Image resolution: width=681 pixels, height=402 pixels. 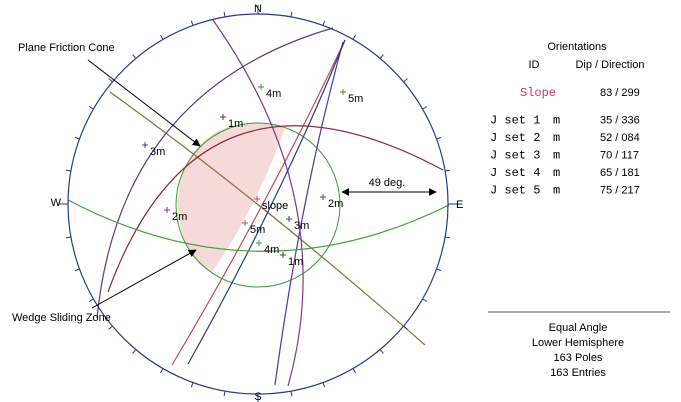 What do you see at coordinates (257, 396) in the screenshot?
I see `direction-label: S` at bounding box center [257, 396].